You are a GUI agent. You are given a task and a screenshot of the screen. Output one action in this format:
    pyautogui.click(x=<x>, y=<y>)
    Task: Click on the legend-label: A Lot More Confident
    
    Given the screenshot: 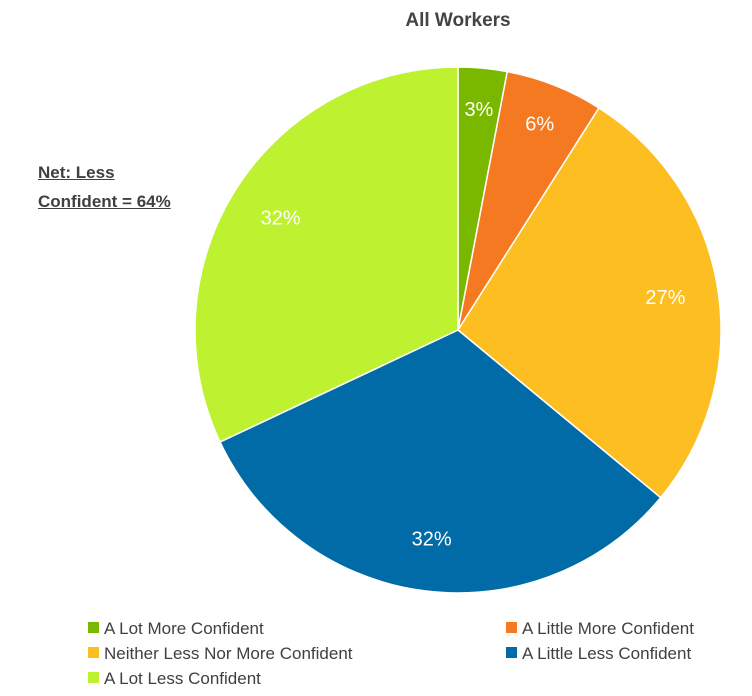 What is the action you would take?
    pyautogui.click(x=184, y=628)
    